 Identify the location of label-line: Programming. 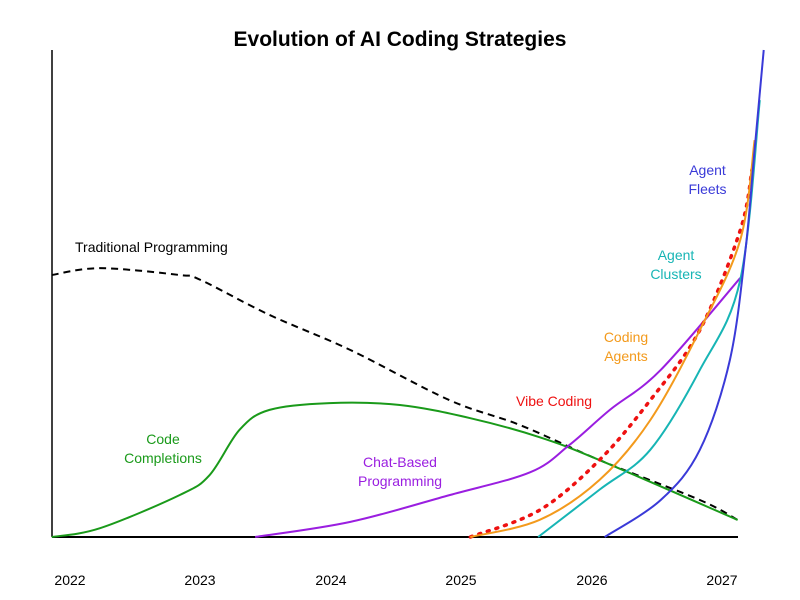
(400, 481).